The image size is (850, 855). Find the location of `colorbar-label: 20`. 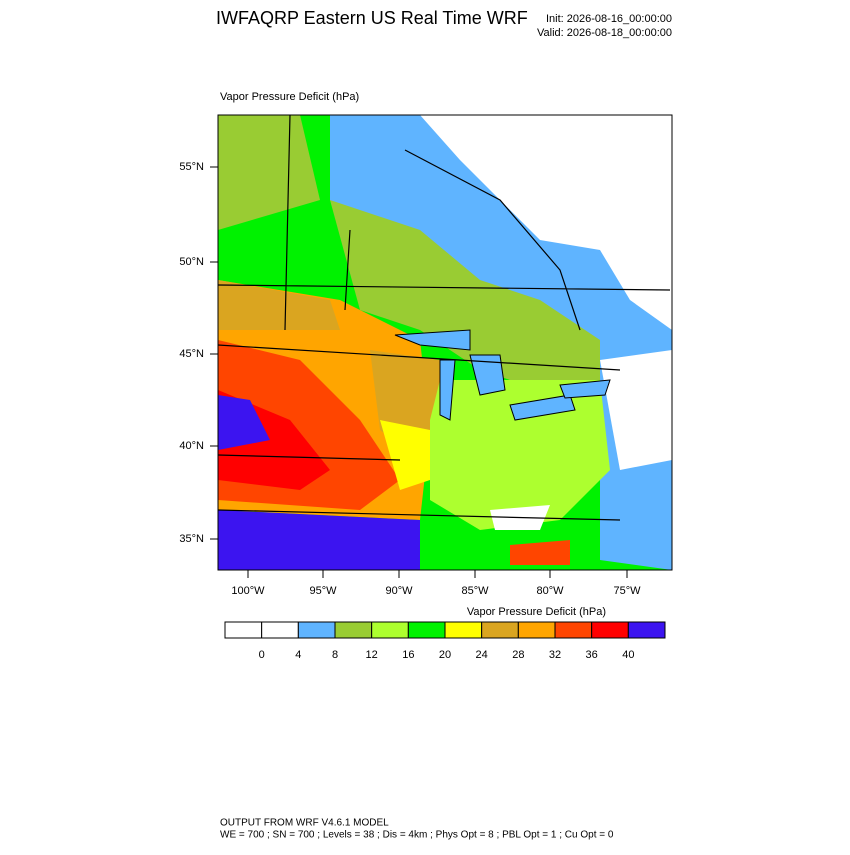

colorbar-label: 20 is located at coordinates (445, 655).